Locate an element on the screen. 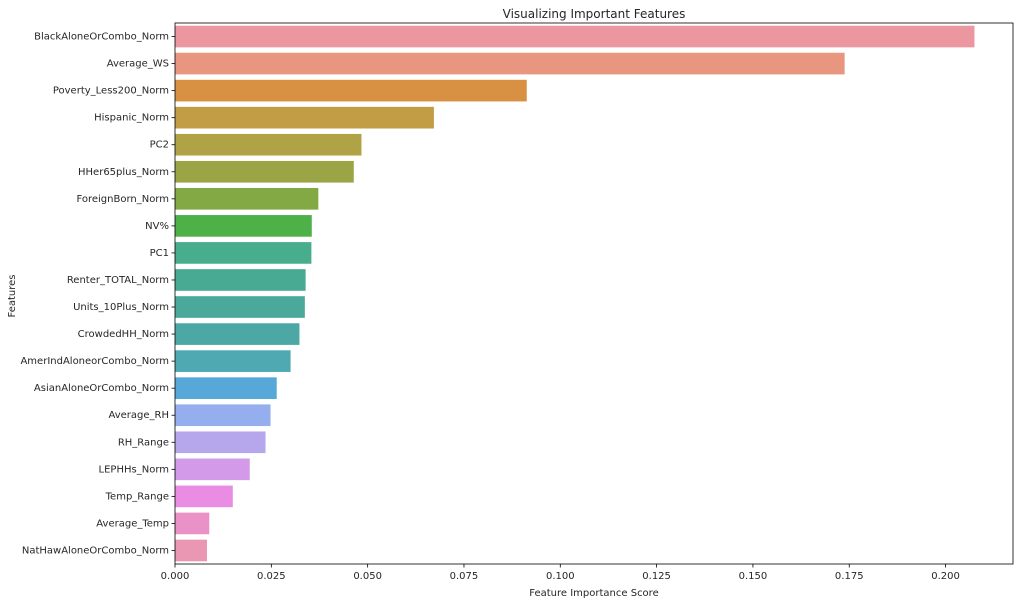 The image size is (1020, 604). x-tick-label: 0.050 is located at coordinates (367, 576).